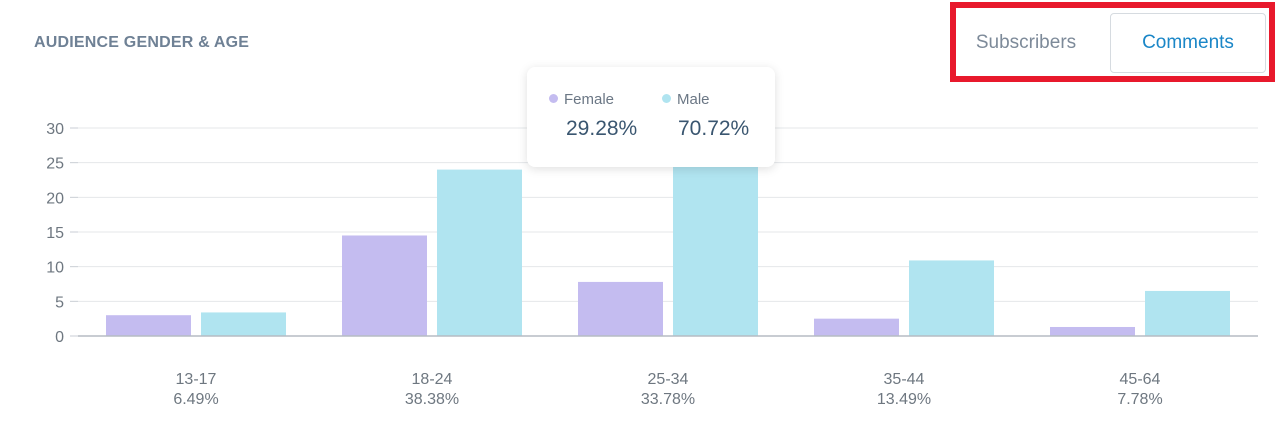  Describe the element at coordinates (651, 117) in the screenshot. I see `chart-tooltip: Female Male 29.28% 70.72%` at that location.